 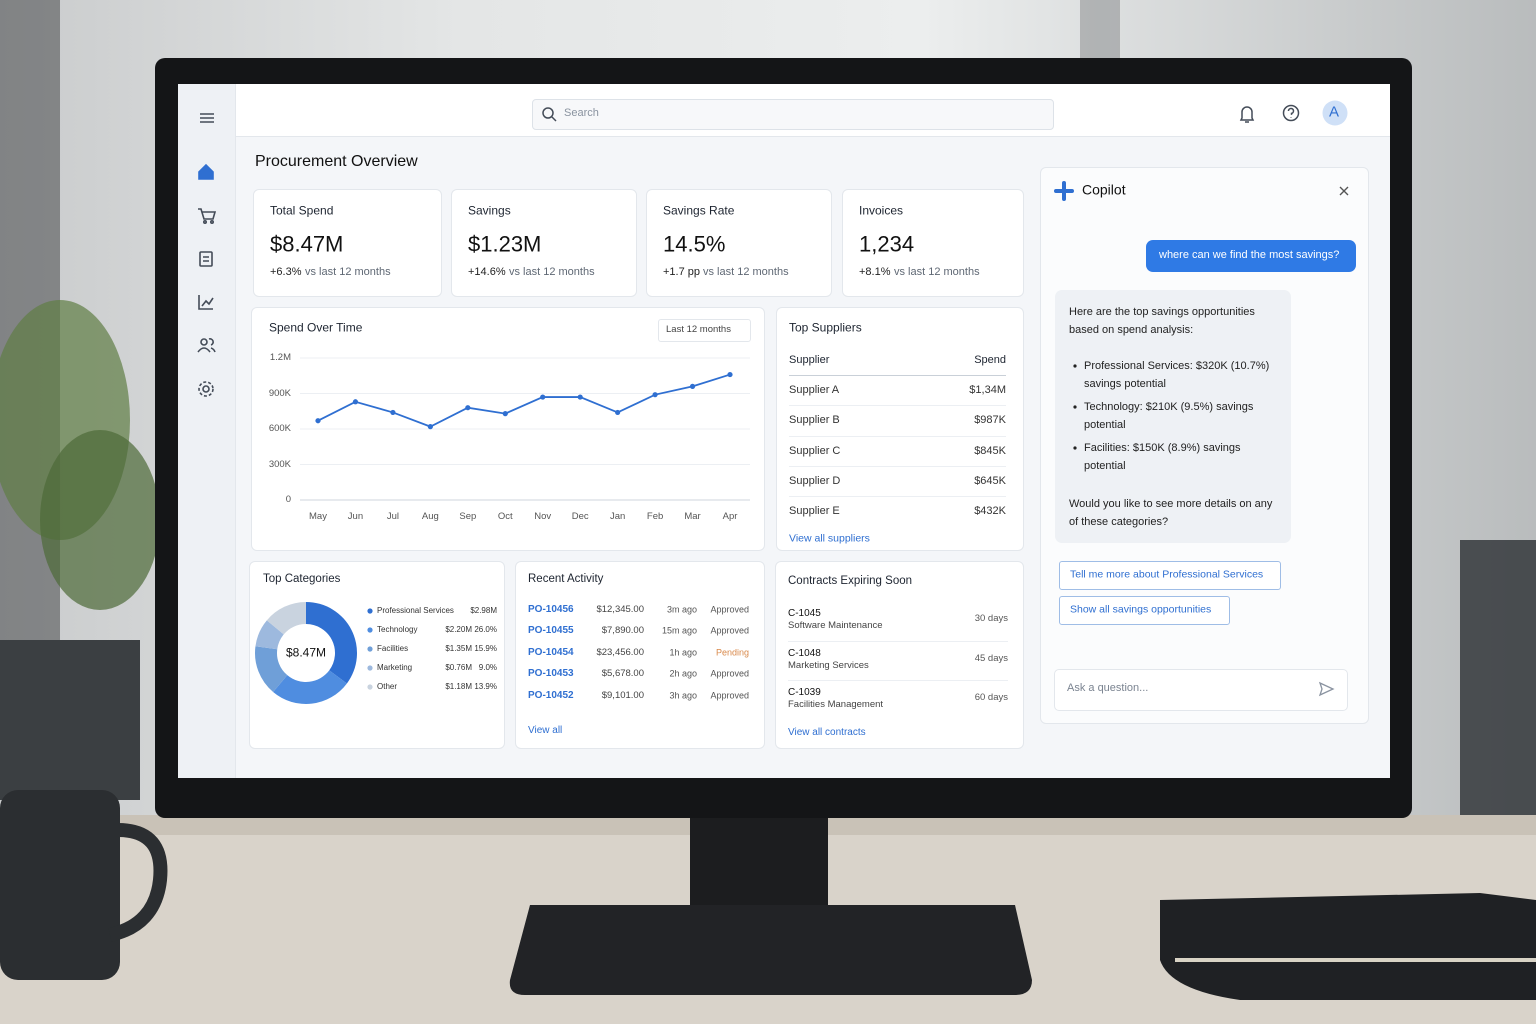 I want to click on copilot-title: Copilot, so click(x=1104, y=189).